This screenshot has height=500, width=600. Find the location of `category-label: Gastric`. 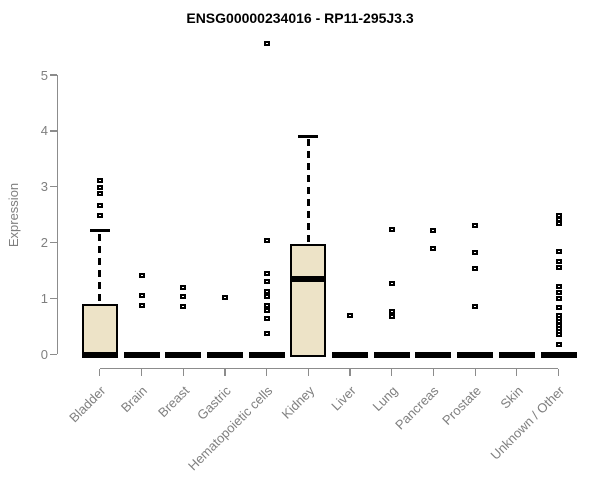

category-label: Gastric is located at coordinates (213, 403).